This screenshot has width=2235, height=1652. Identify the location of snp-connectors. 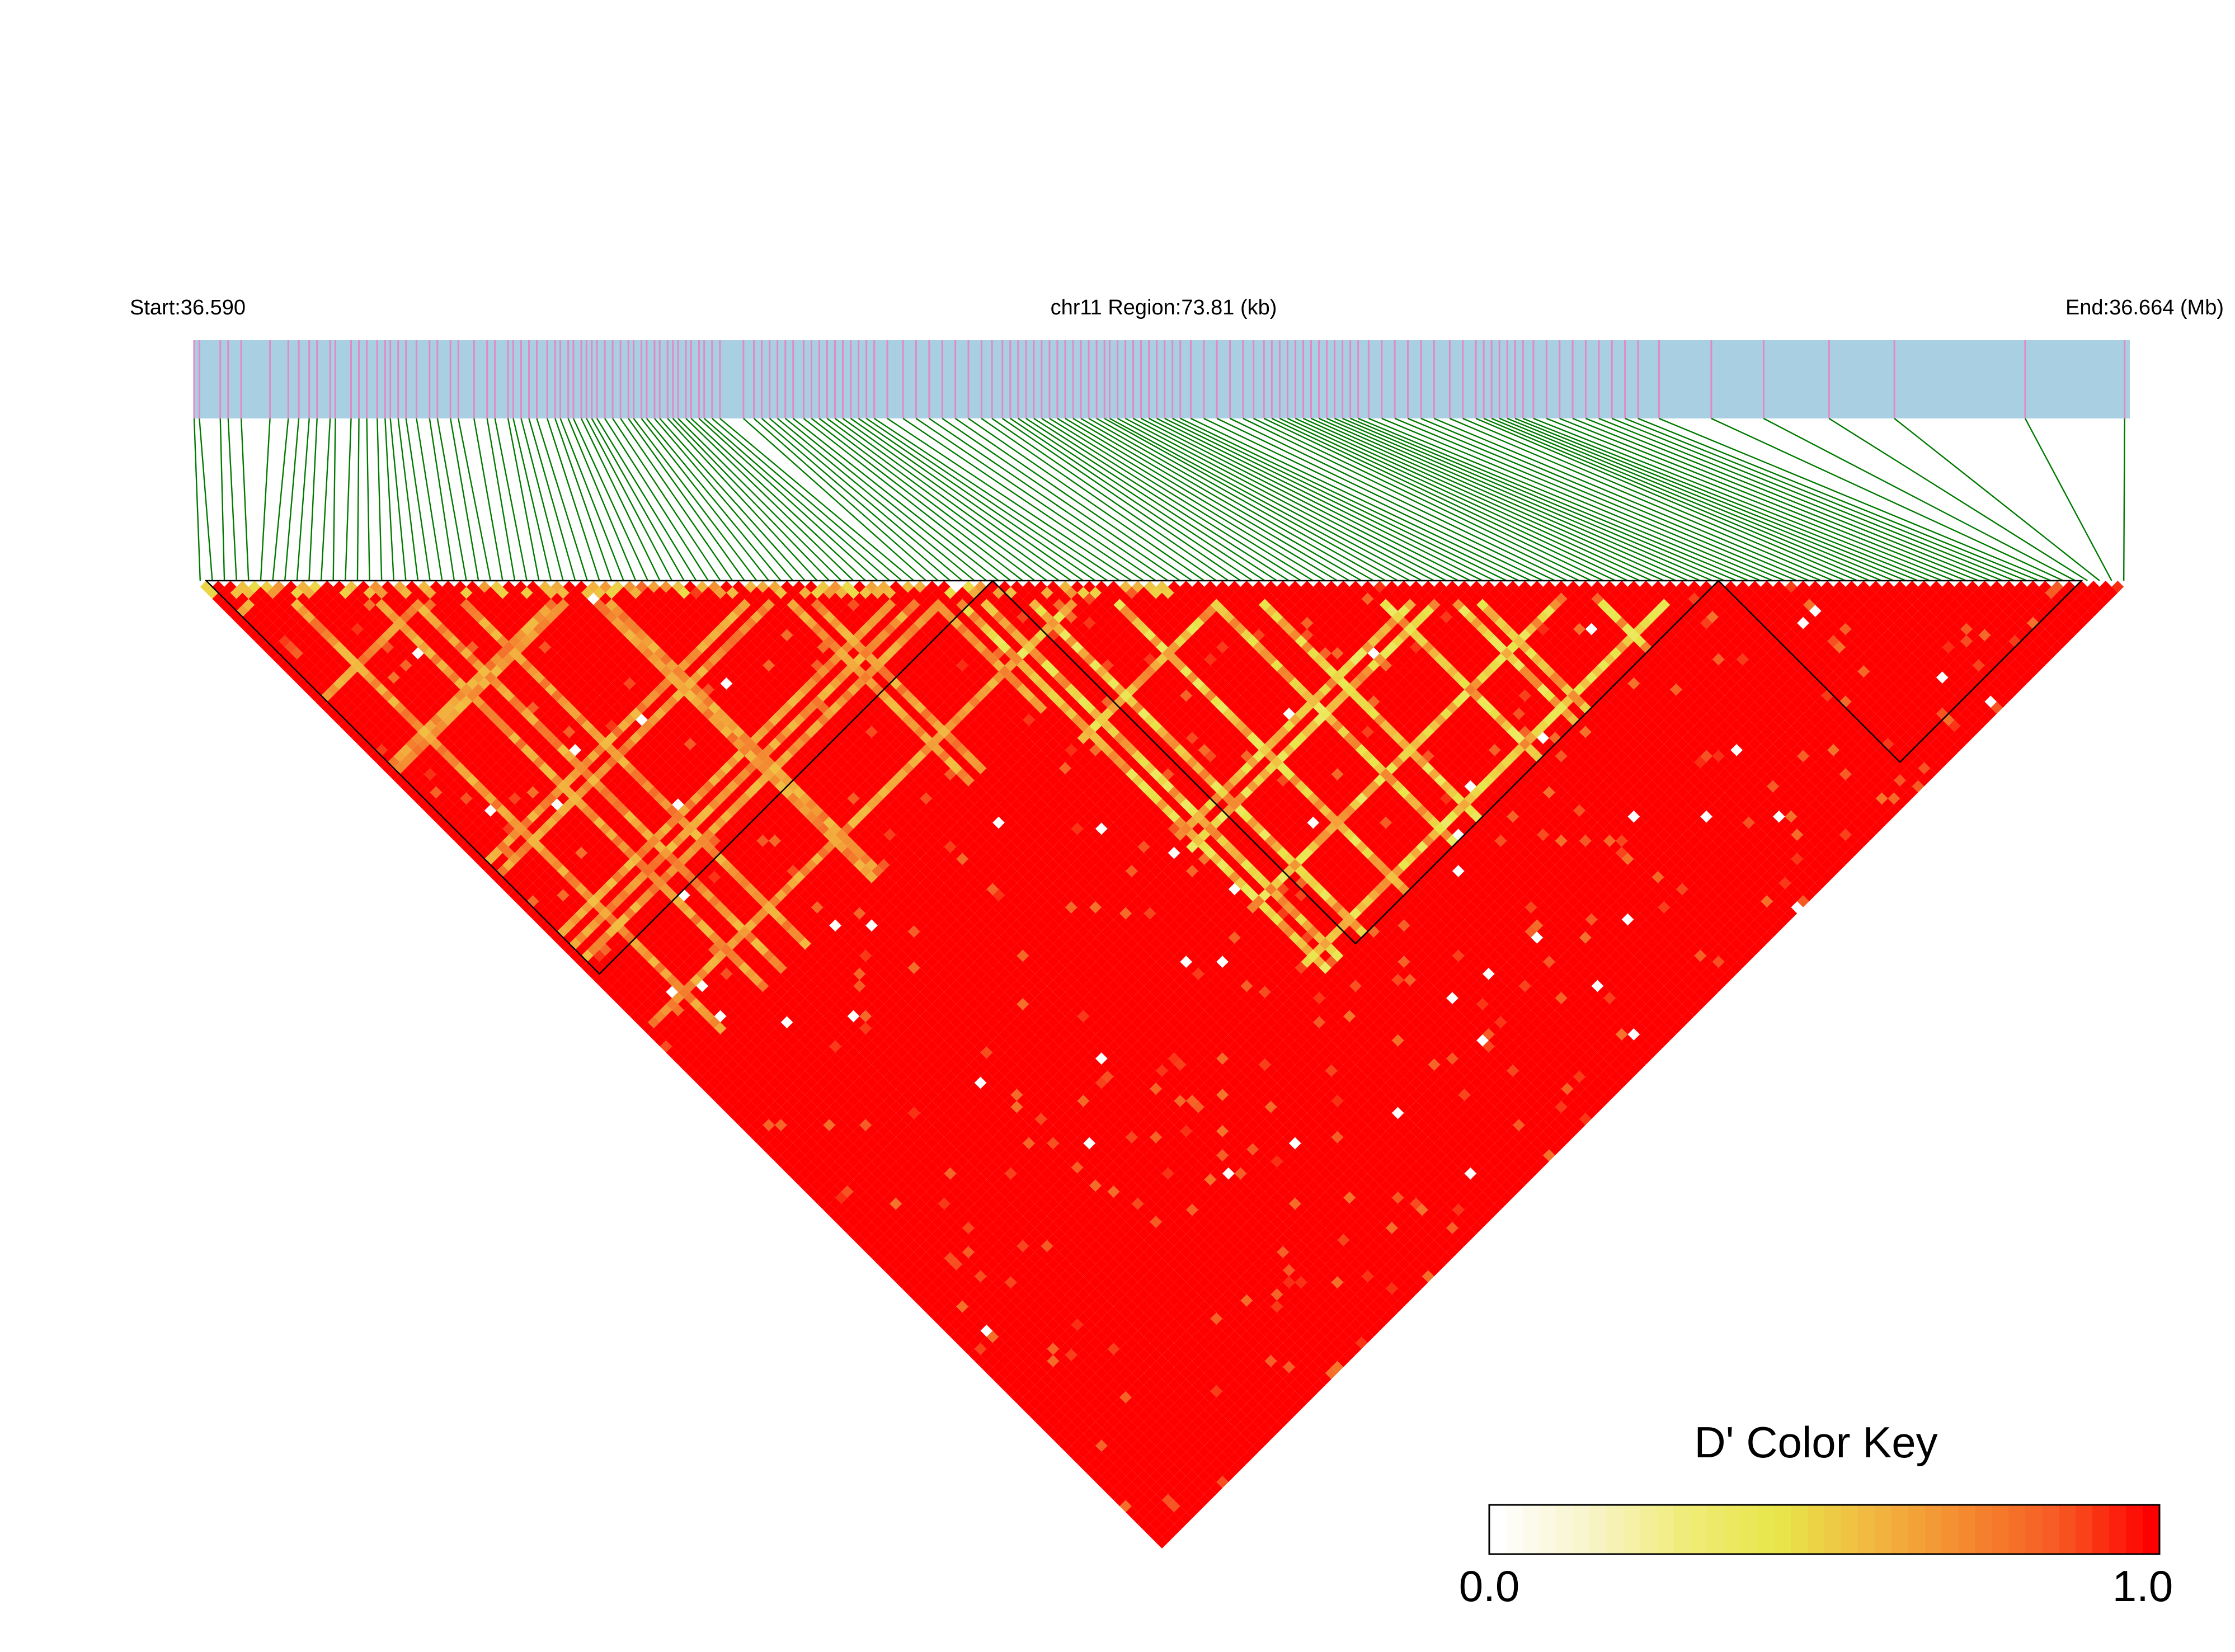
(1159, 500).